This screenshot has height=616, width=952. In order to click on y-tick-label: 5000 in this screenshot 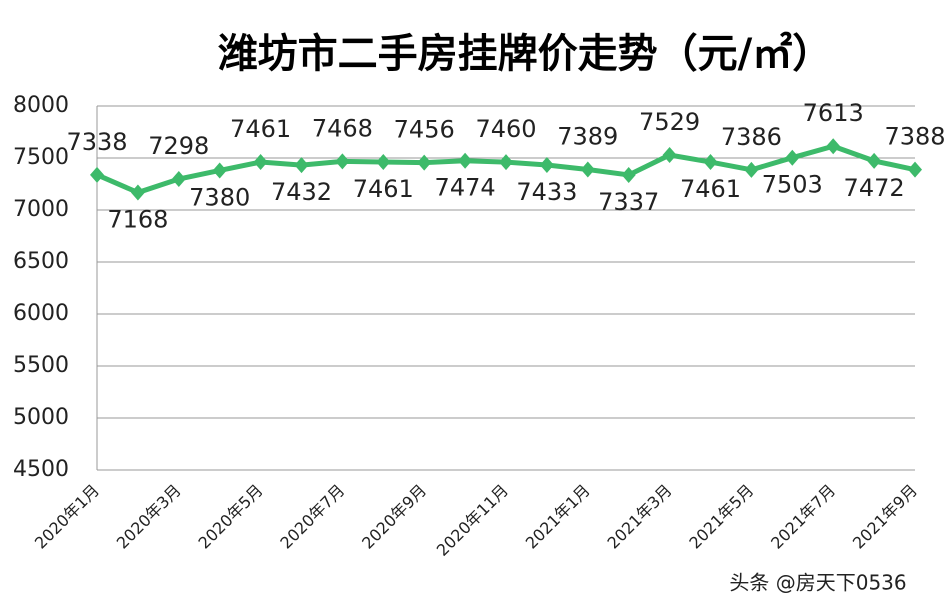, I will do `click(41, 417)`.